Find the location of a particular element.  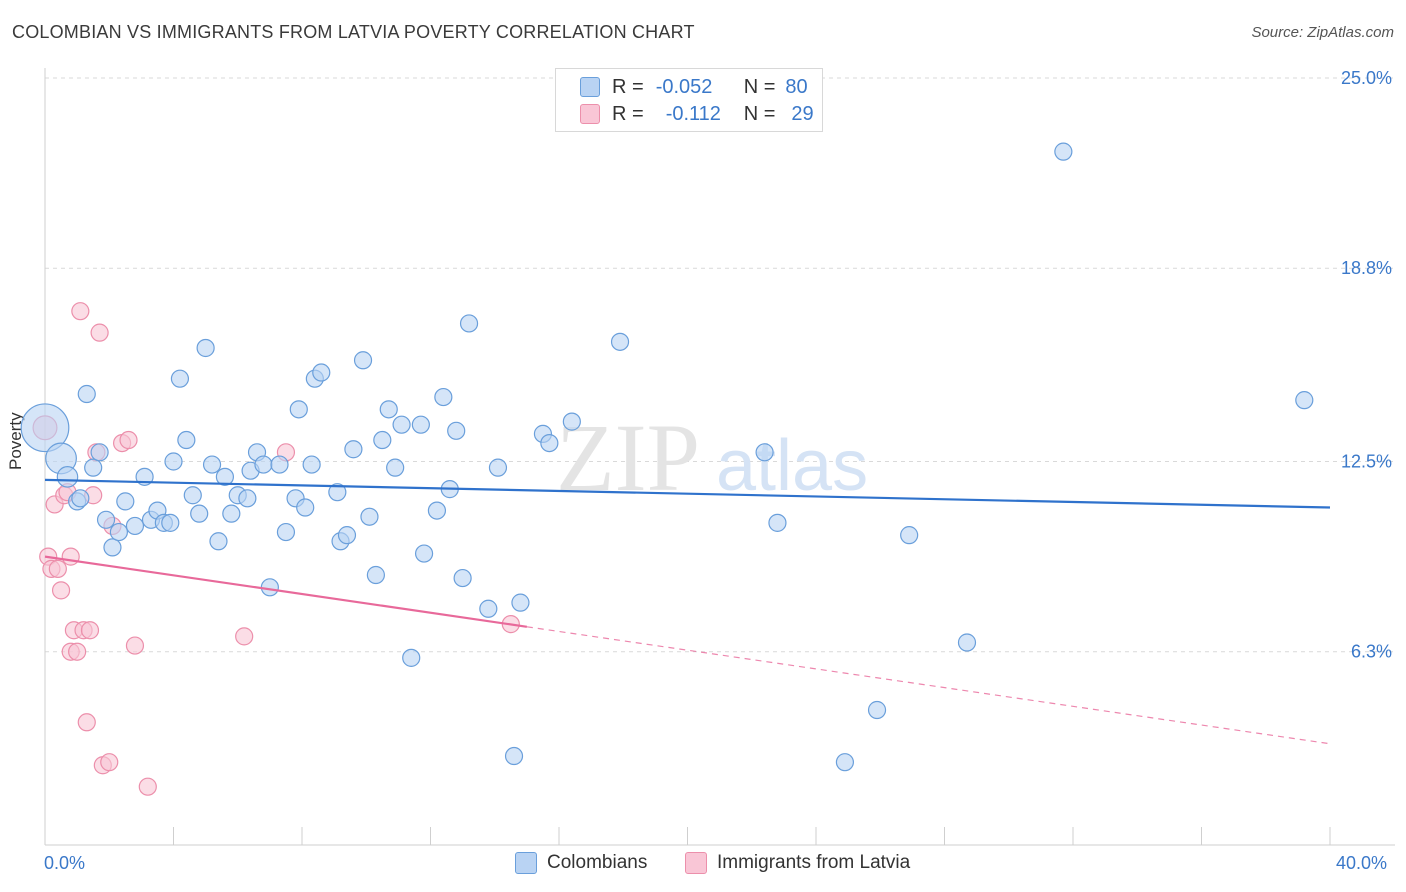

series-legend: Colombians Immigrants from Latvia is located at coordinates (703, 865).